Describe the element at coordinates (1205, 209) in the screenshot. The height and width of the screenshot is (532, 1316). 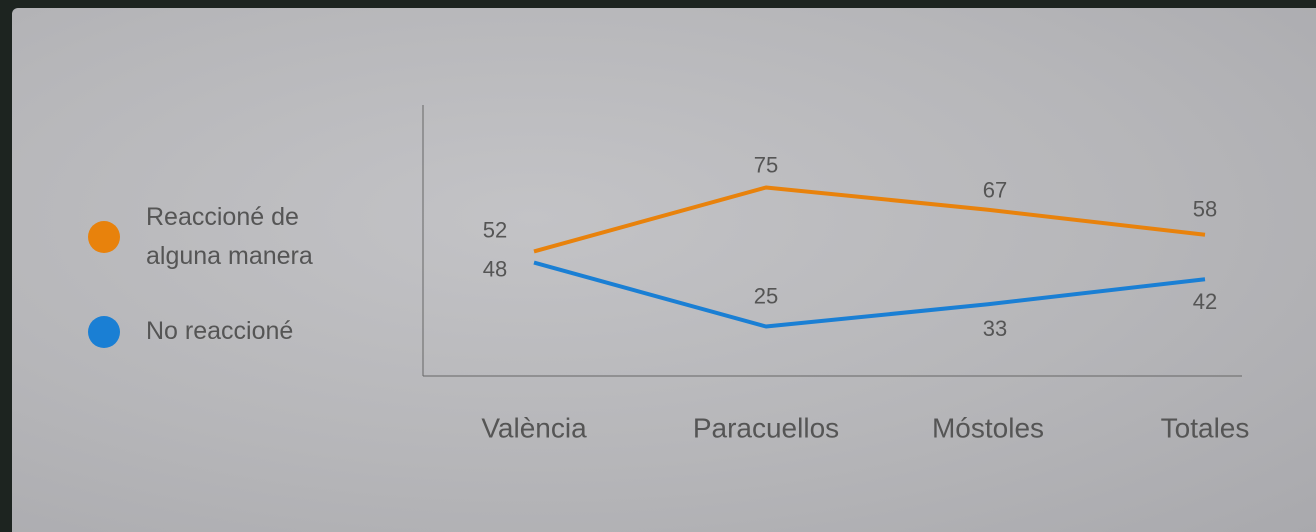
I see `data-label: 58` at that location.